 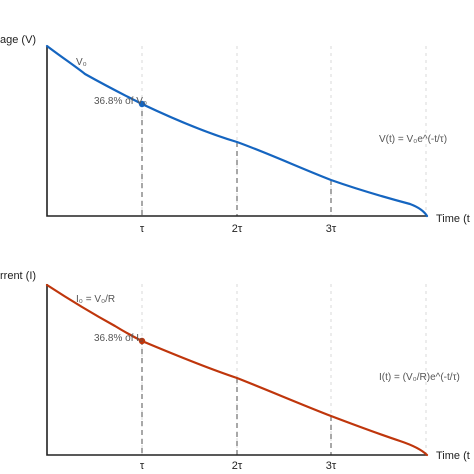 I want to click on voltage-curve-label: V₀, so click(x=81, y=62).